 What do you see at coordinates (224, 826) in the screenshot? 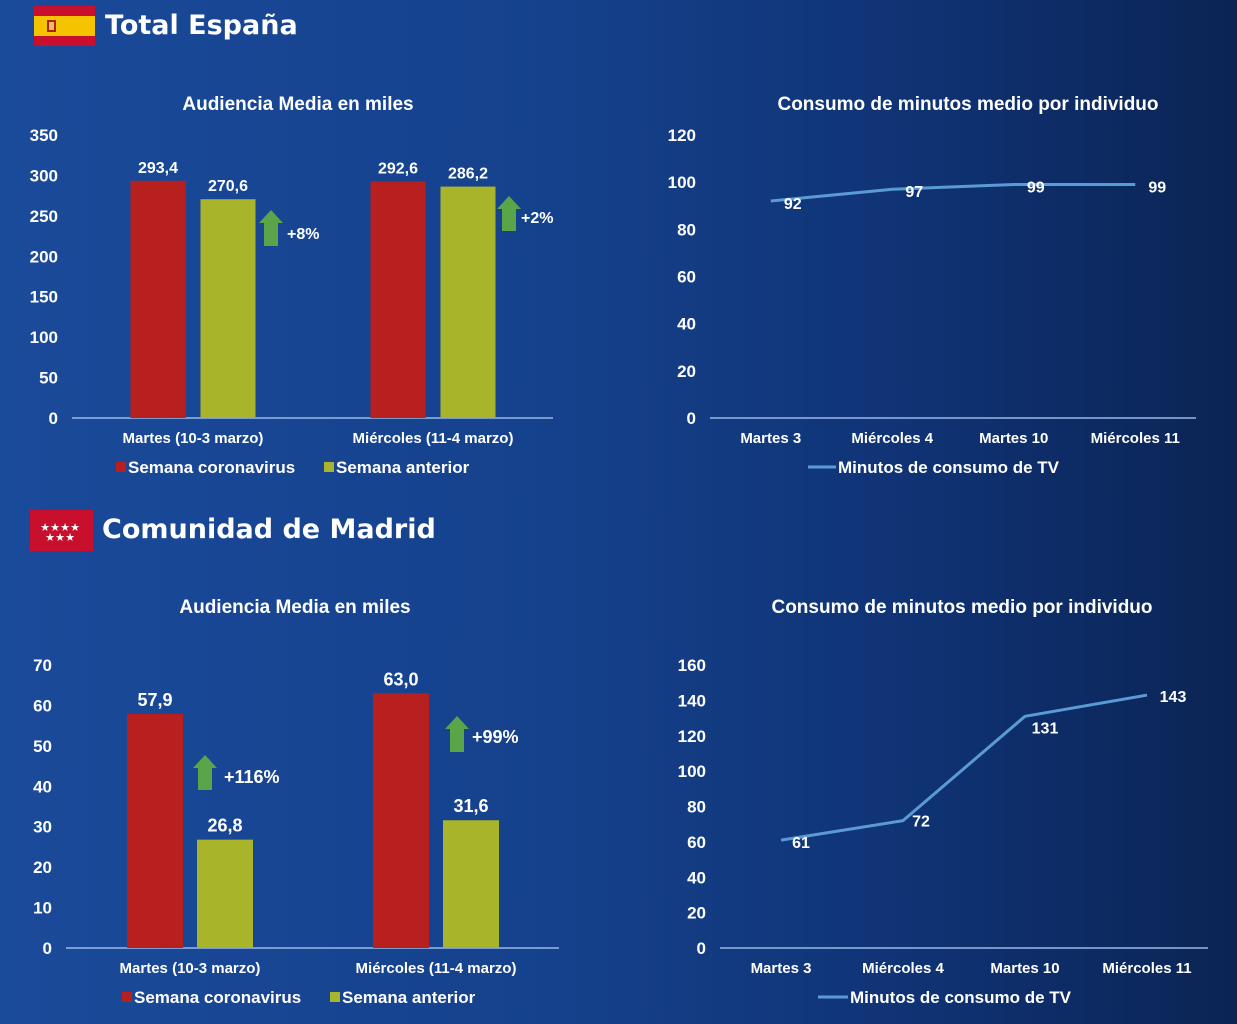
I see `bar-value-label: 26,8` at bounding box center [224, 826].